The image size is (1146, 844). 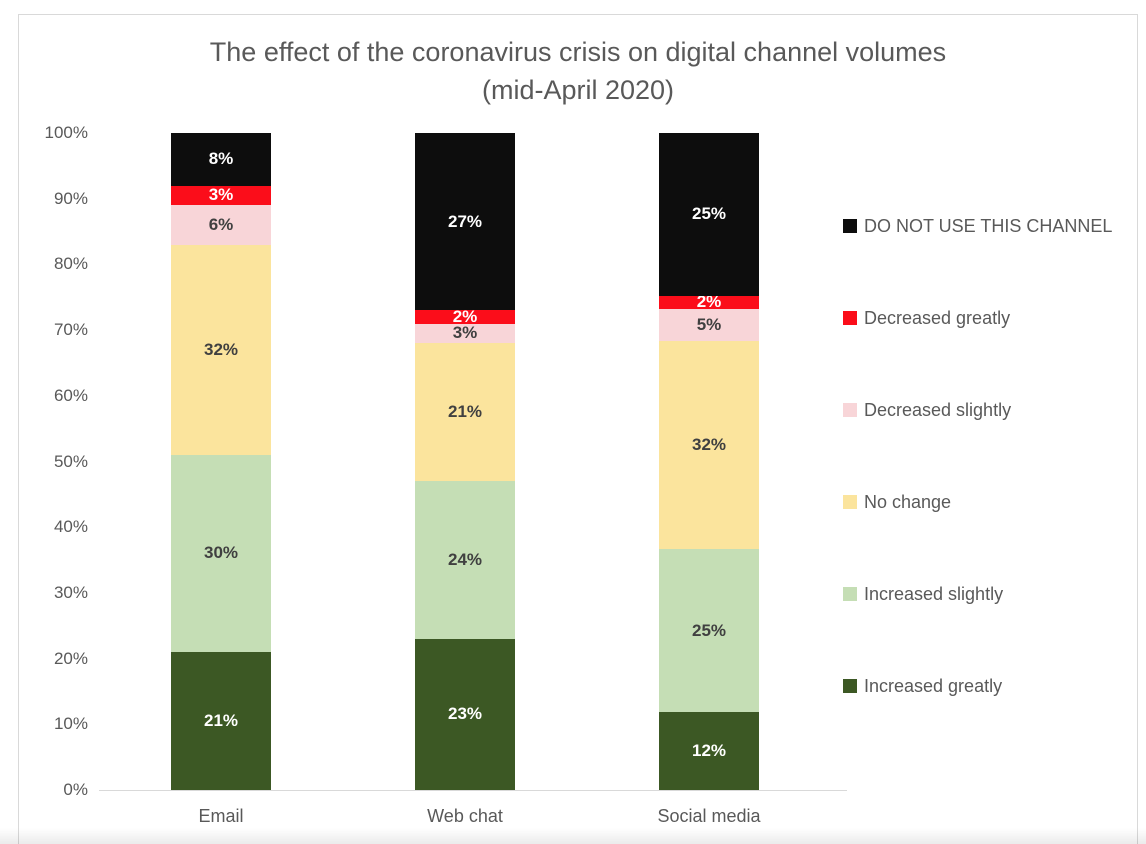 What do you see at coordinates (44, 461) in the screenshot?
I see `y-axis: 0% 10% 20% 30% 40% 50% 60% 70% 80% 90% 100%` at bounding box center [44, 461].